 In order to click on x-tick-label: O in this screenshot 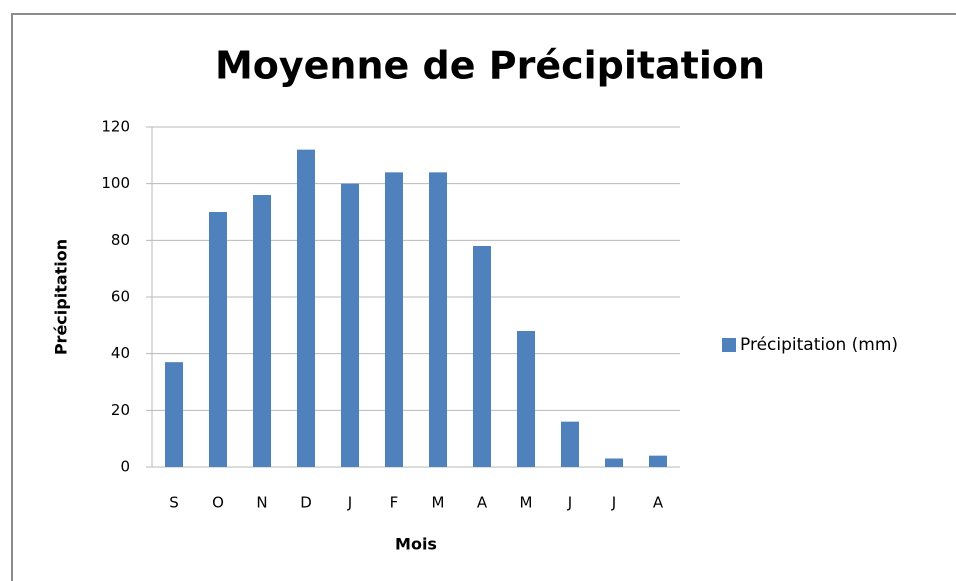, I will do `click(218, 503)`.